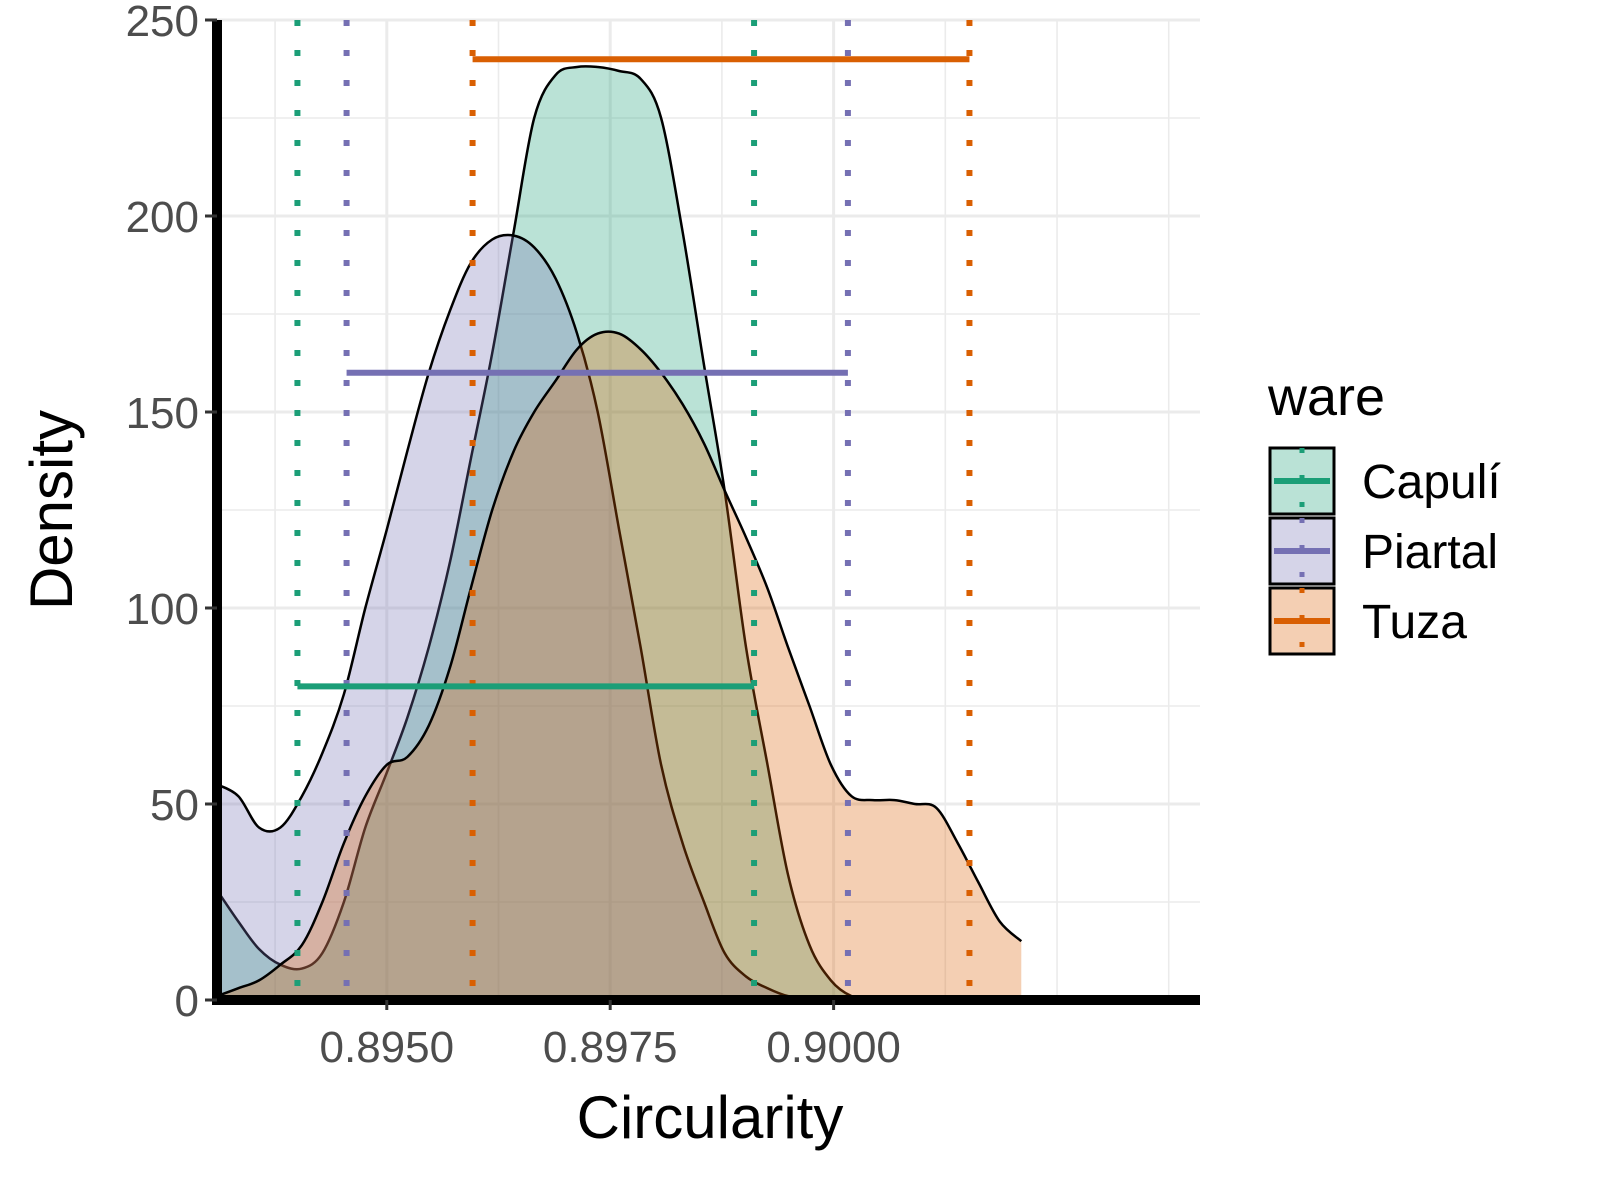 The height and width of the screenshot is (1200, 1600). I want to click on x-axis-ticks: 0.8950 0.8975 0.9000, so click(610, 1036).